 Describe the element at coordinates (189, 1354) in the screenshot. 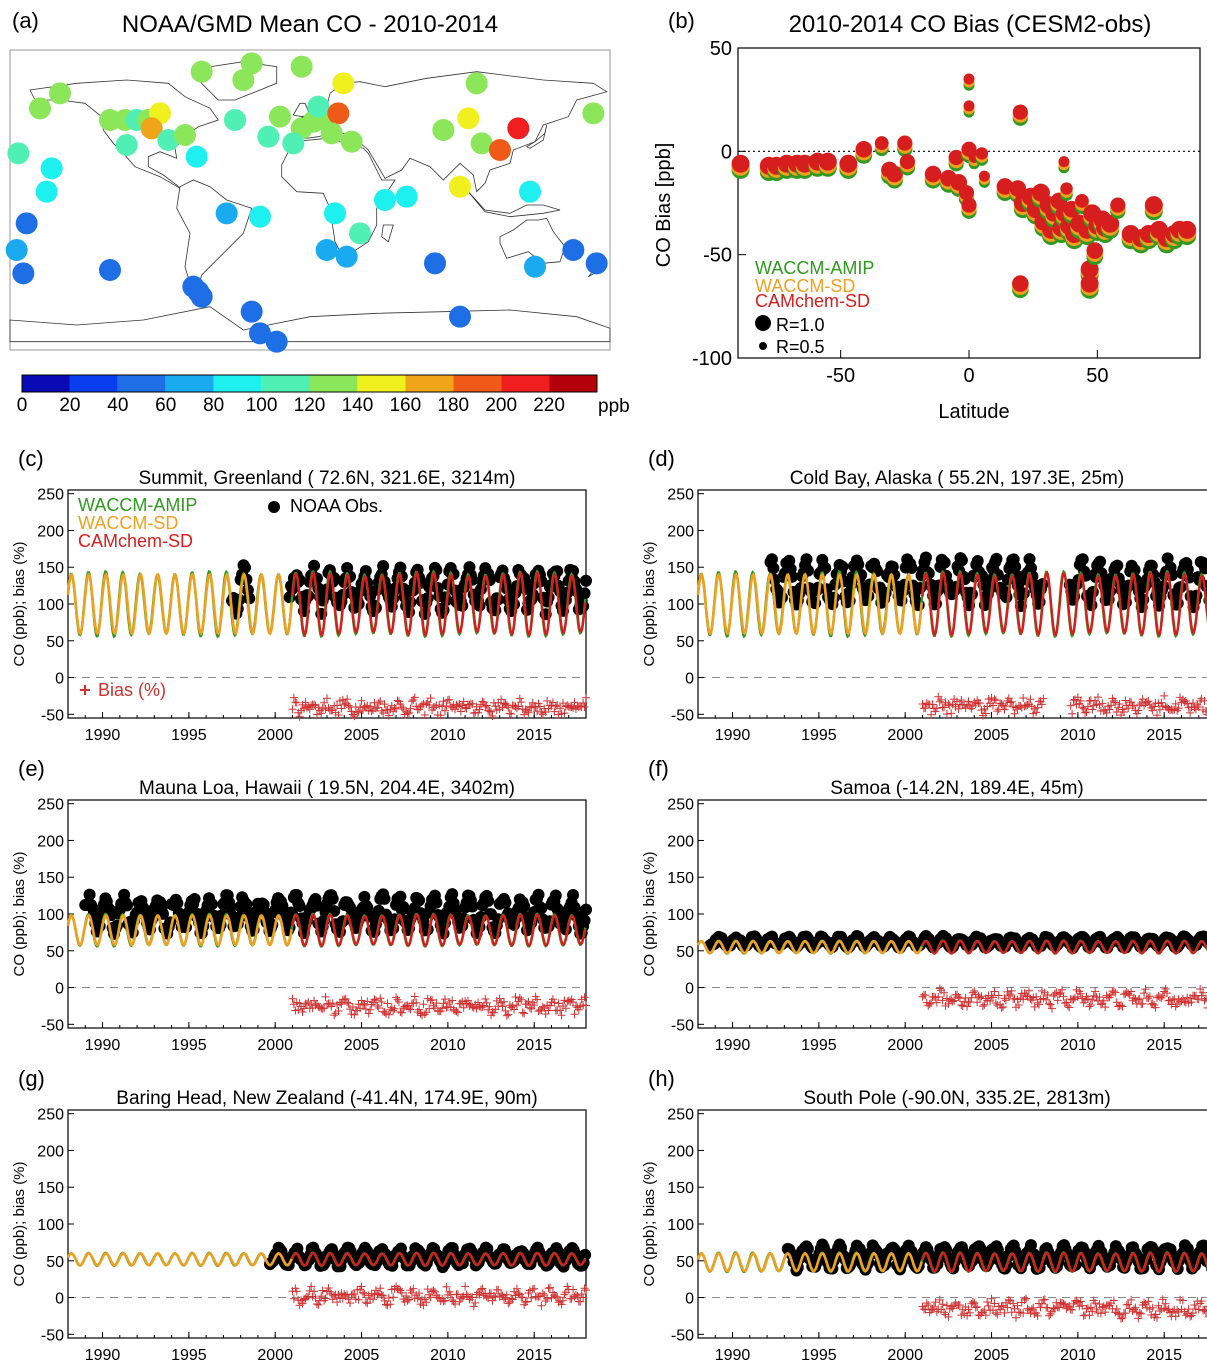

I see `panel-g-xtick-label-1: 1995` at that location.